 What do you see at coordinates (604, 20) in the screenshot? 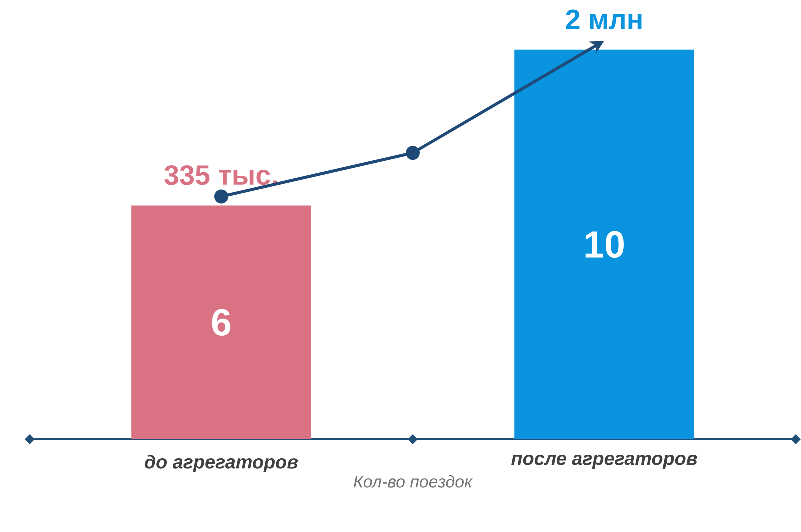
I see `annotation: 2 млн` at bounding box center [604, 20].